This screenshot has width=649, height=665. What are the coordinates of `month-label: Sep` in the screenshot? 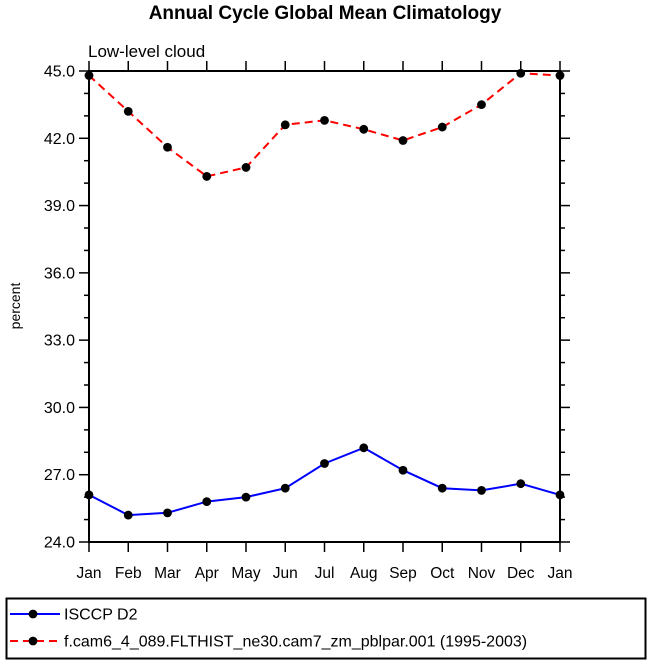 It's located at (403, 573).